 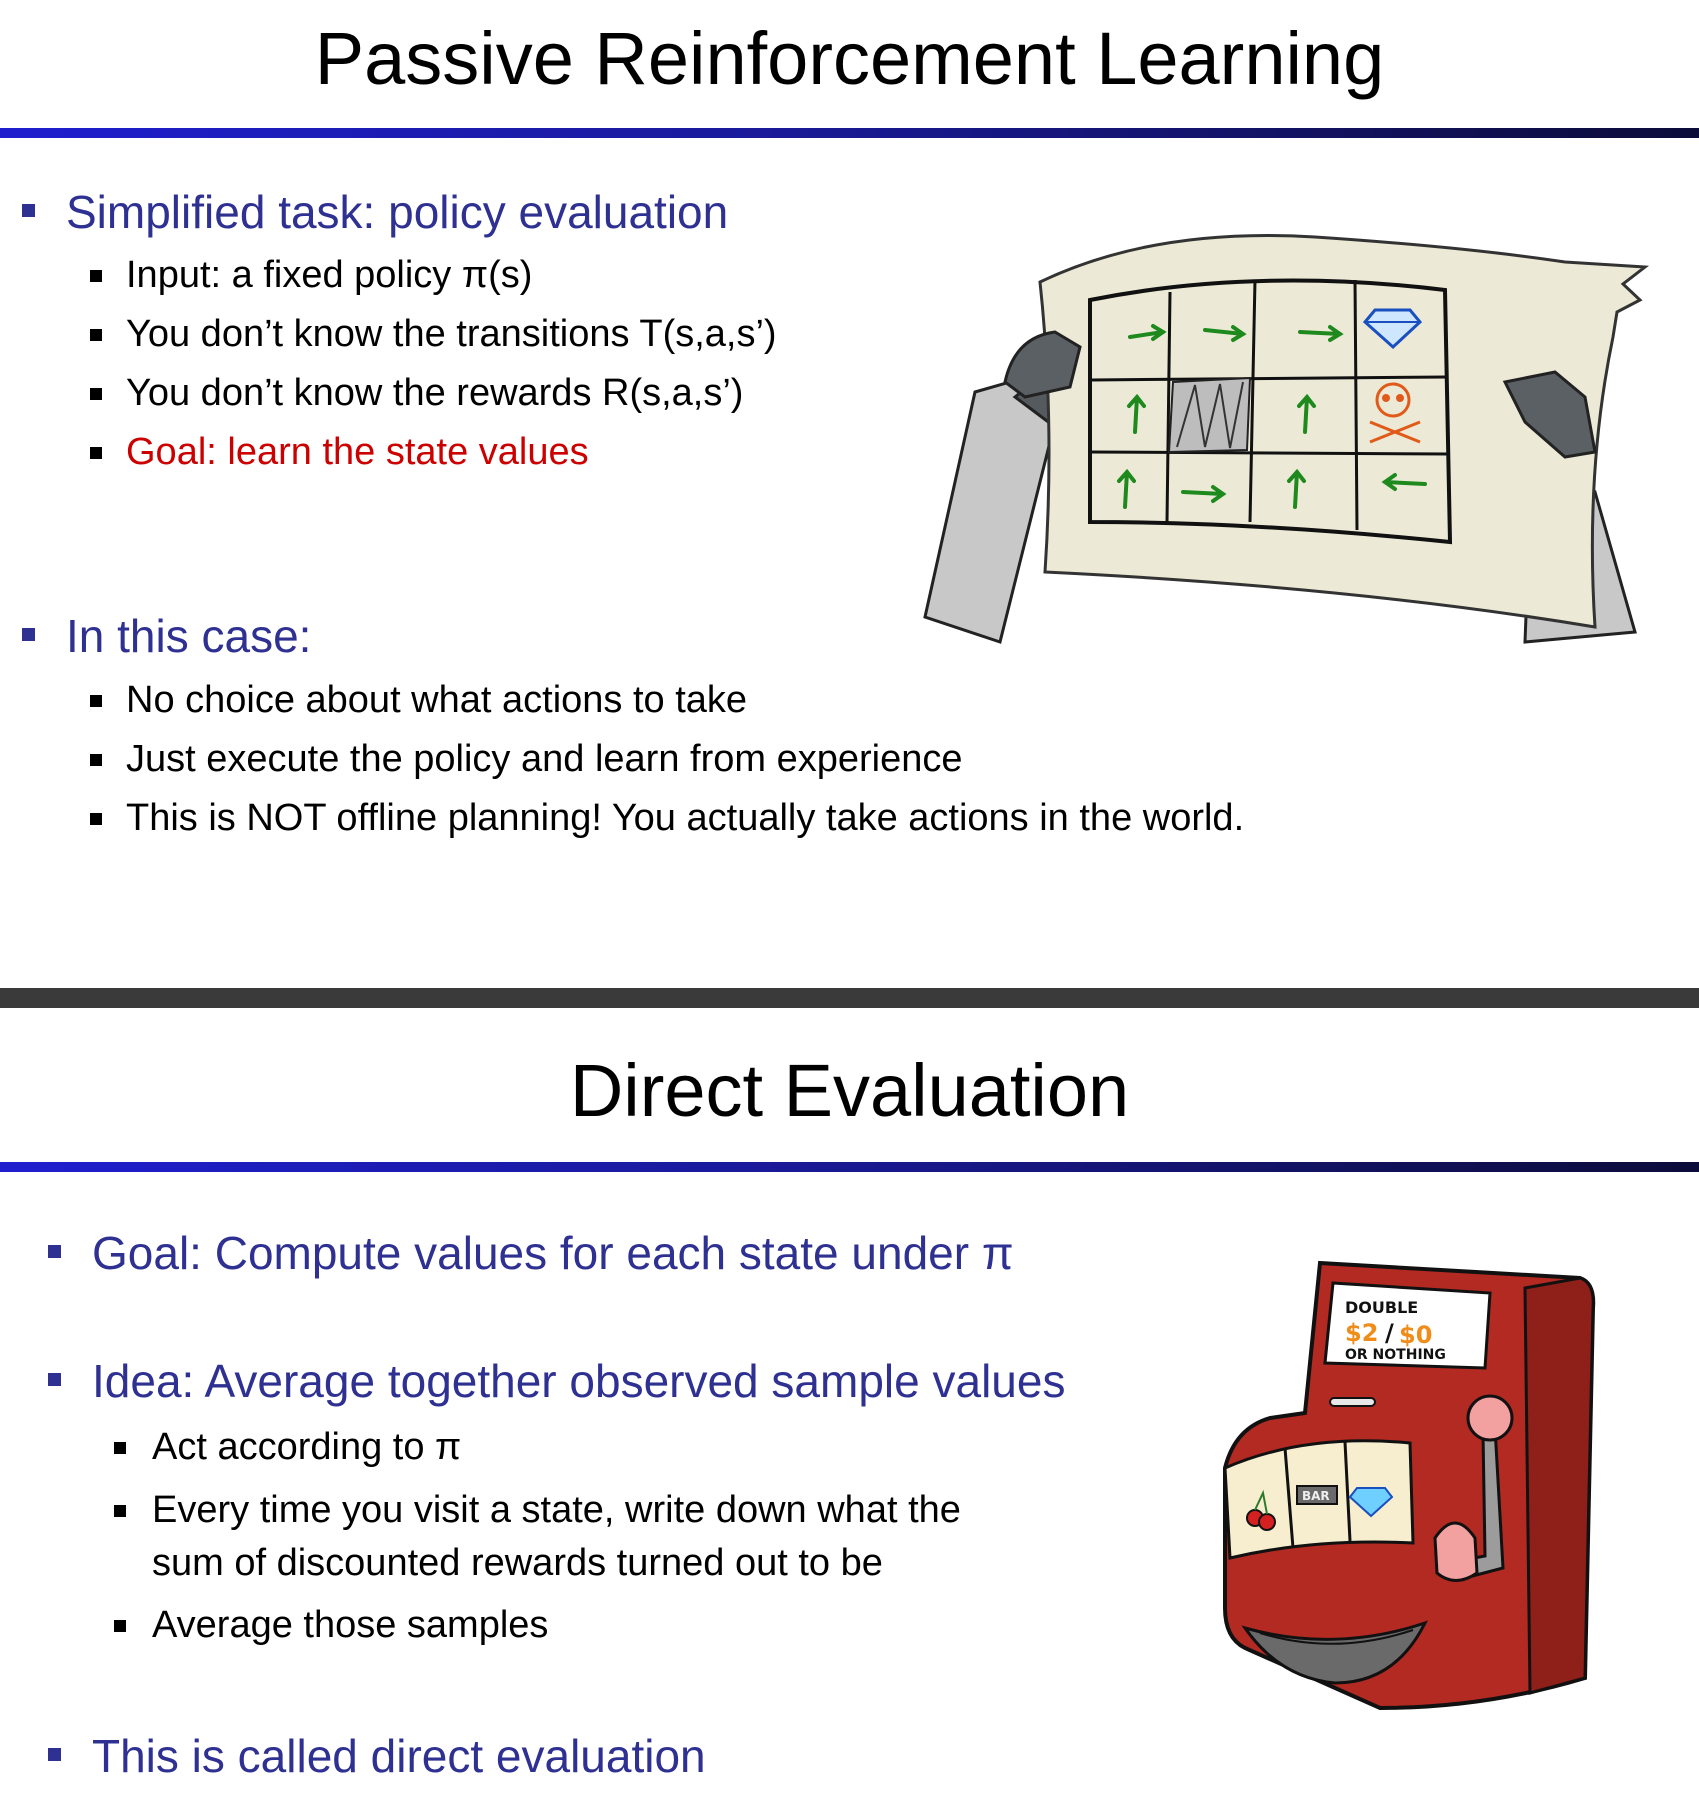 What do you see at coordinates (307, 1447) in the screenshot?
I see `sub-bullet-act-according: Act according to π` at bounding box center [307, 1447].